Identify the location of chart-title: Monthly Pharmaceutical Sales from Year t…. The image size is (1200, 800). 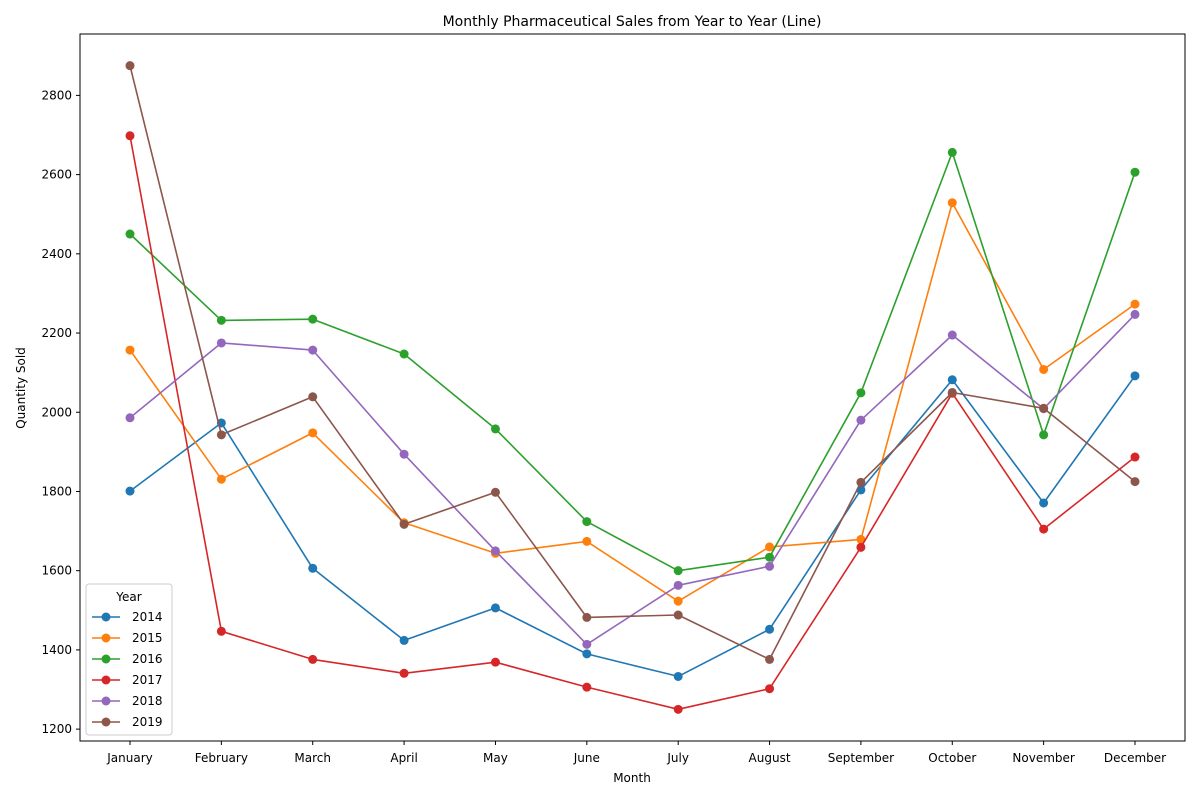
(632, 22).